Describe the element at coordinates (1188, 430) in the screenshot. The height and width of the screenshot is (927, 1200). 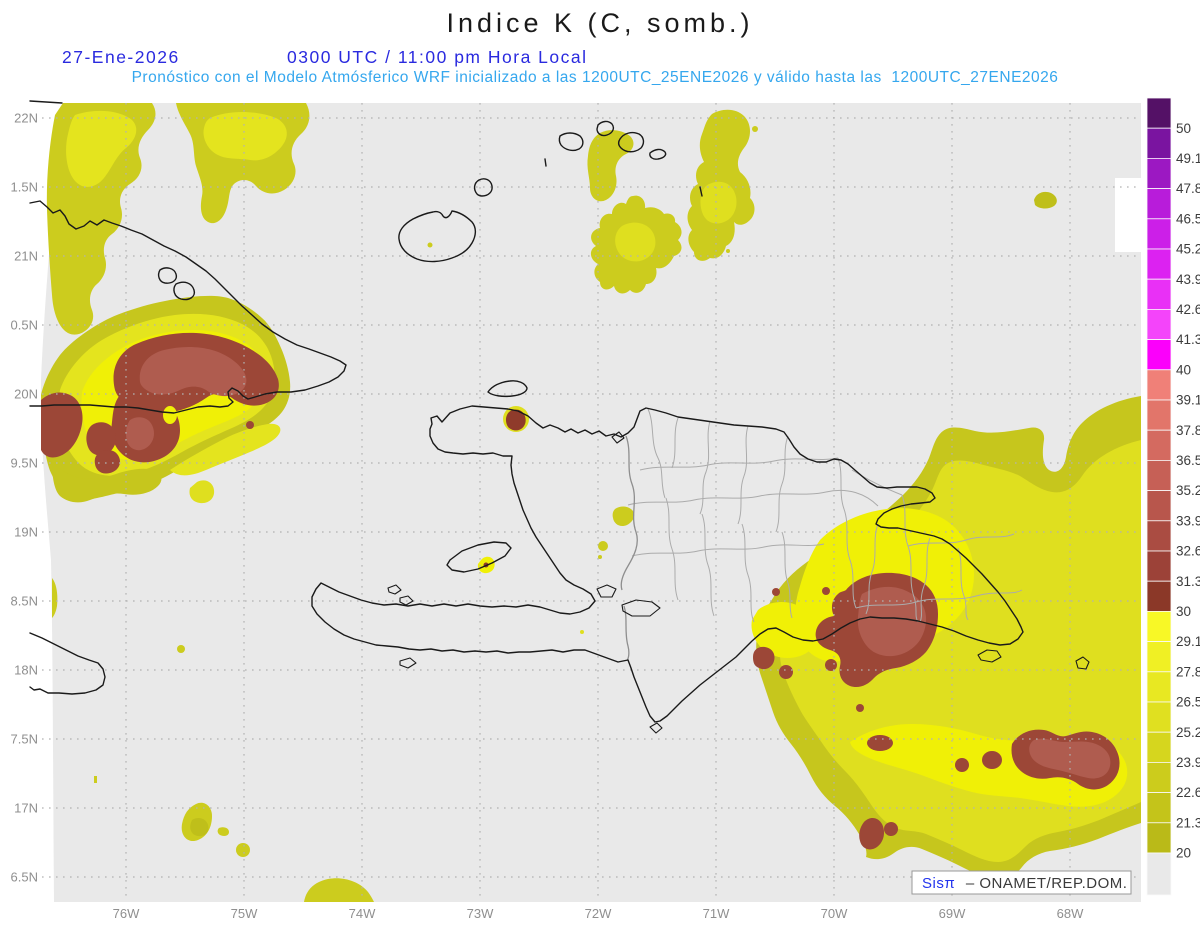
I see `colorbar-label: 37.8` at that location.